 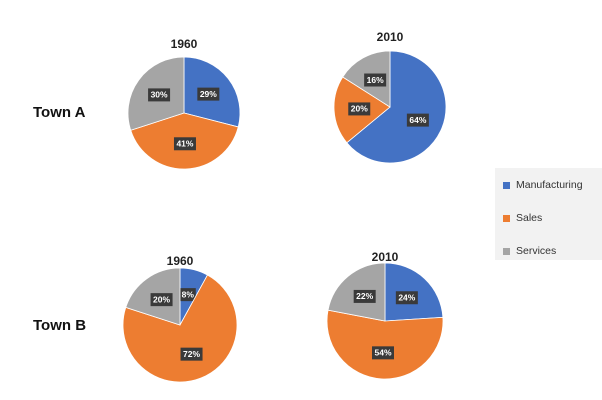 I want to click on legend-item-sales: Sales, so click(x=522, y=218).